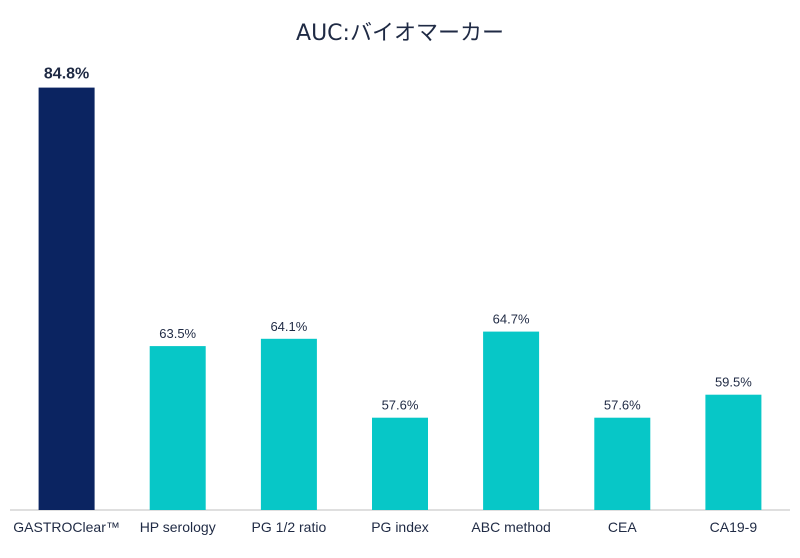  I want to click on x-tick-label-1: HP serology, so click(178, 527).